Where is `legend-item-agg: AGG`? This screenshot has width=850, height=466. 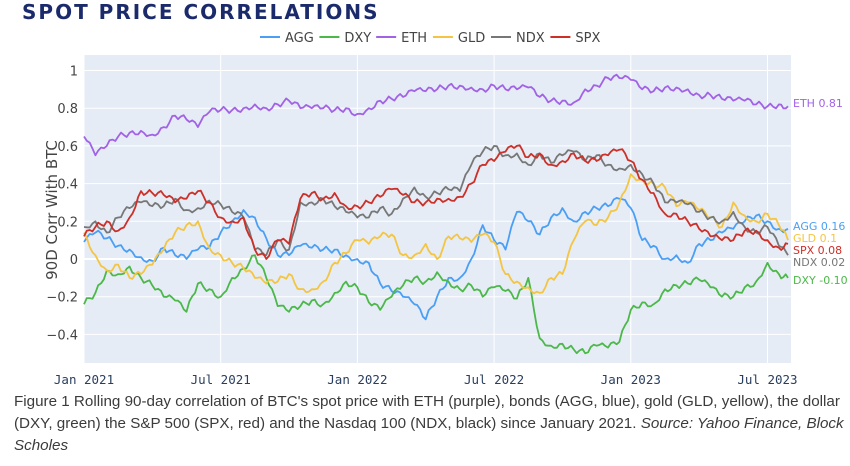 legend-item-agg: AGG is located at coordinates (287, 38).